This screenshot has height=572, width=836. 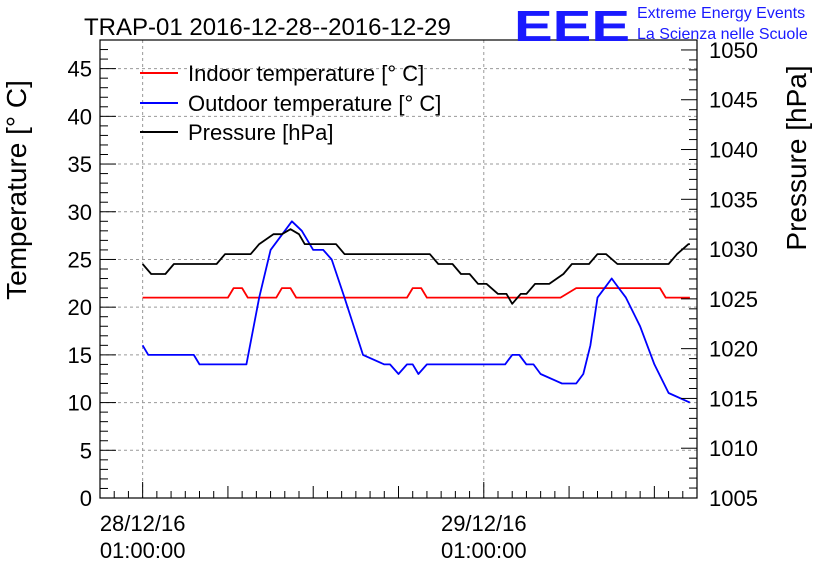 I want to click on y-right-tick-label: 1050, so click(x=733, y=50).